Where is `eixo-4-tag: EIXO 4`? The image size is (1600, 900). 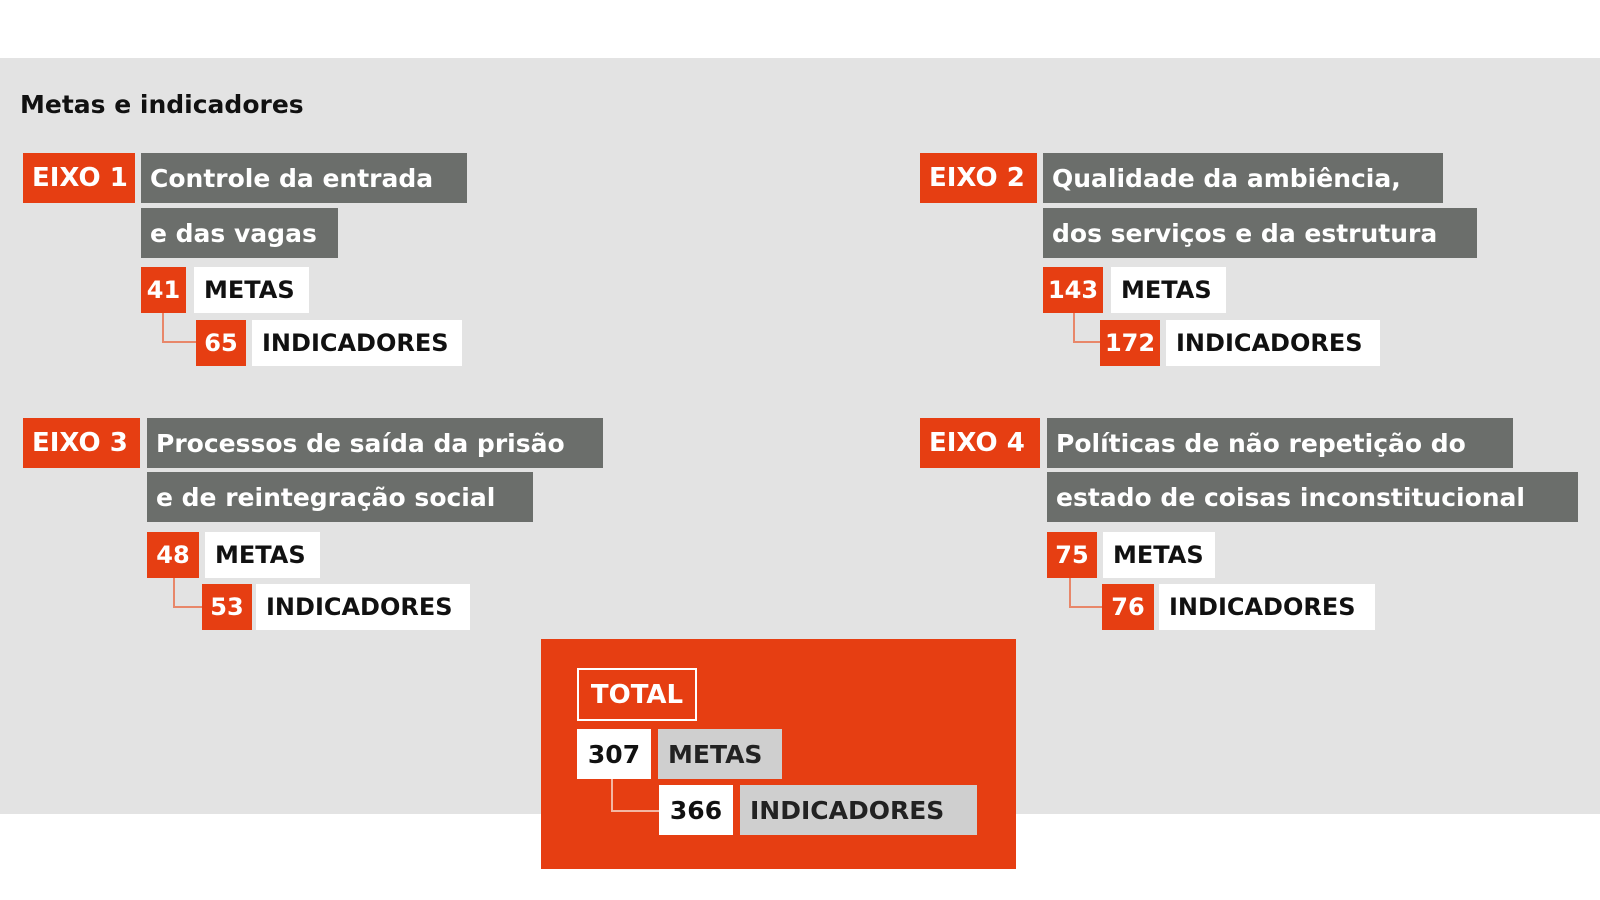
eixo-4-tag: EIXO 4 is located at coordinates (980, 443).